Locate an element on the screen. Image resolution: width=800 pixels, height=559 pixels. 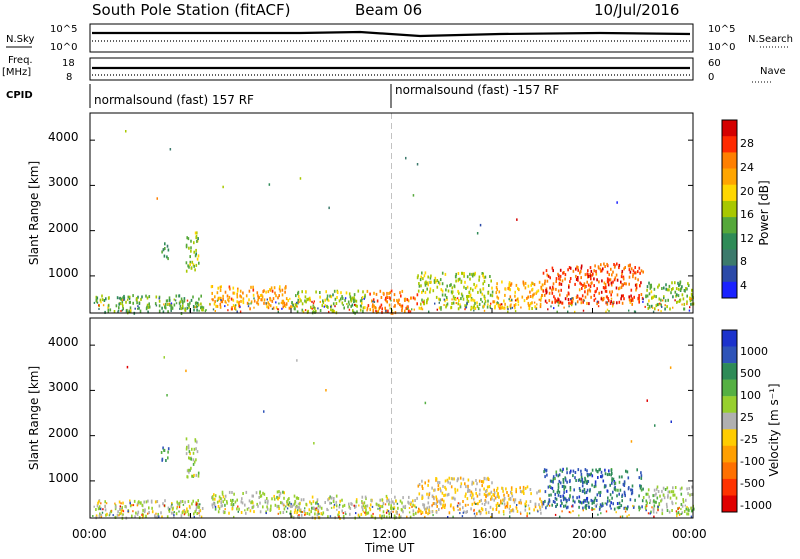
power-ytick: 4000 is located at coordinates (63, 137).